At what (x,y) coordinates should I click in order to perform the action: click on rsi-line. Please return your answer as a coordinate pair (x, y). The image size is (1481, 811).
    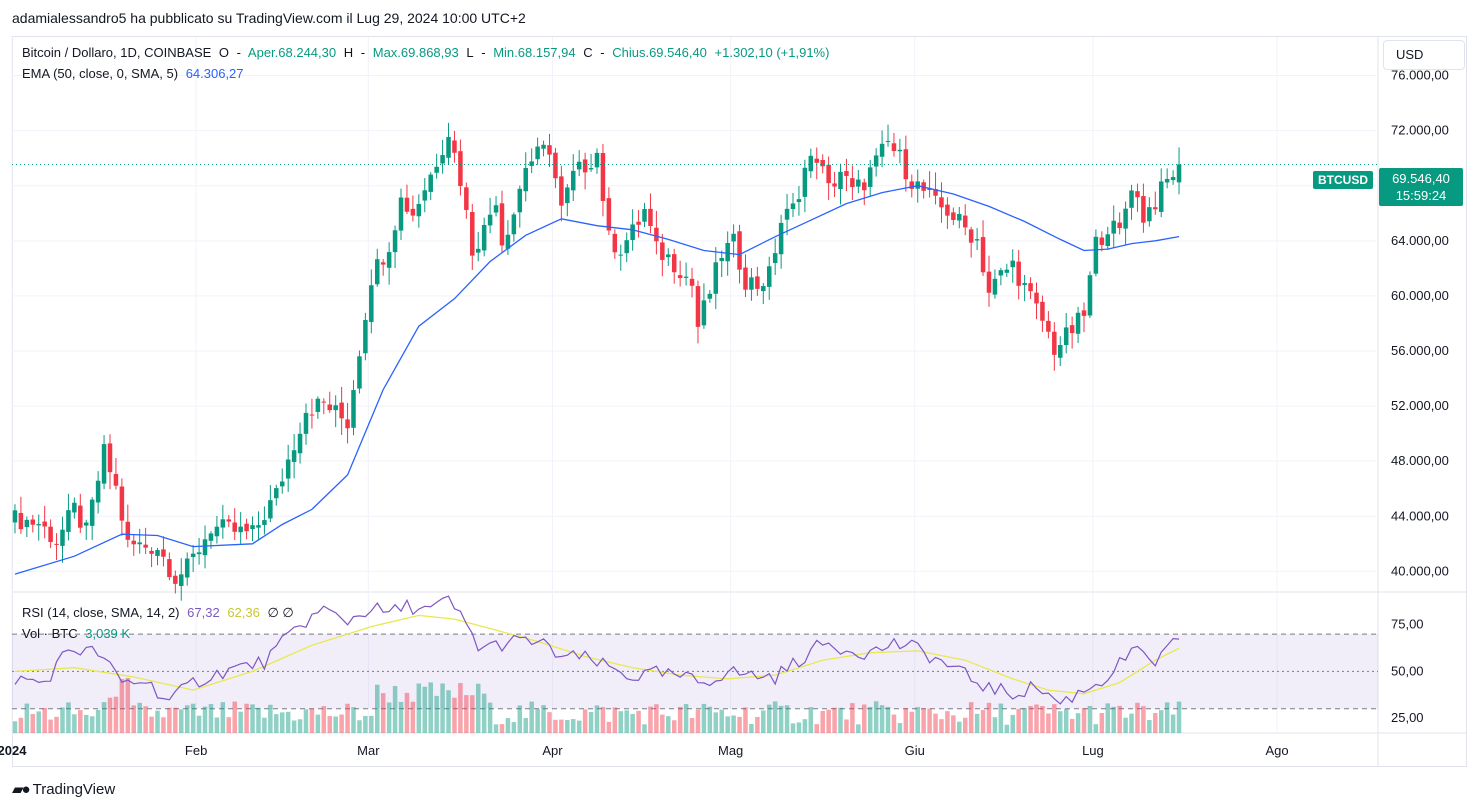
    Looking at the image, I should click on (597, 650).